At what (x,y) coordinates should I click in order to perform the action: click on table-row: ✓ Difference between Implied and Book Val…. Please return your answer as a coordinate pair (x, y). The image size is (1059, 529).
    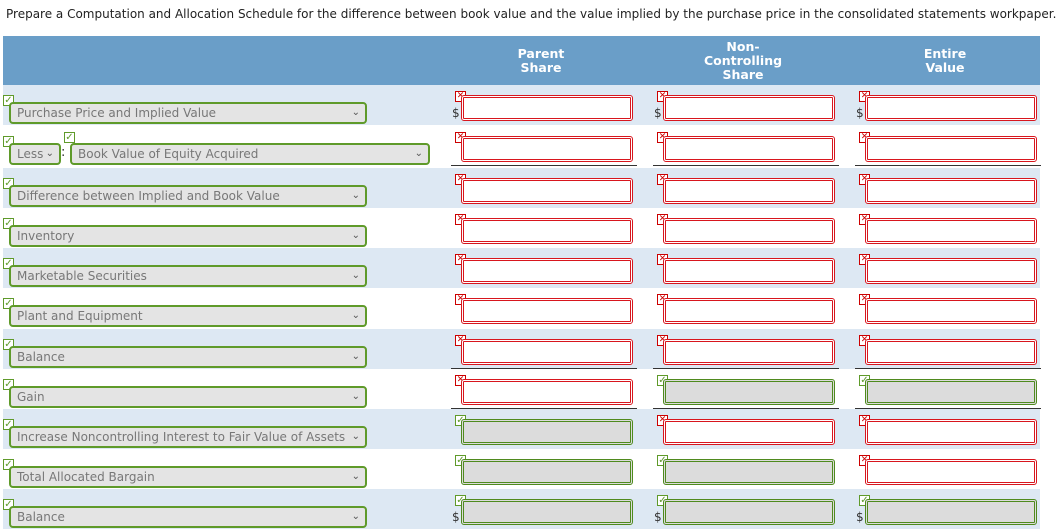
    Looking at the image, I should click on (521, 188).